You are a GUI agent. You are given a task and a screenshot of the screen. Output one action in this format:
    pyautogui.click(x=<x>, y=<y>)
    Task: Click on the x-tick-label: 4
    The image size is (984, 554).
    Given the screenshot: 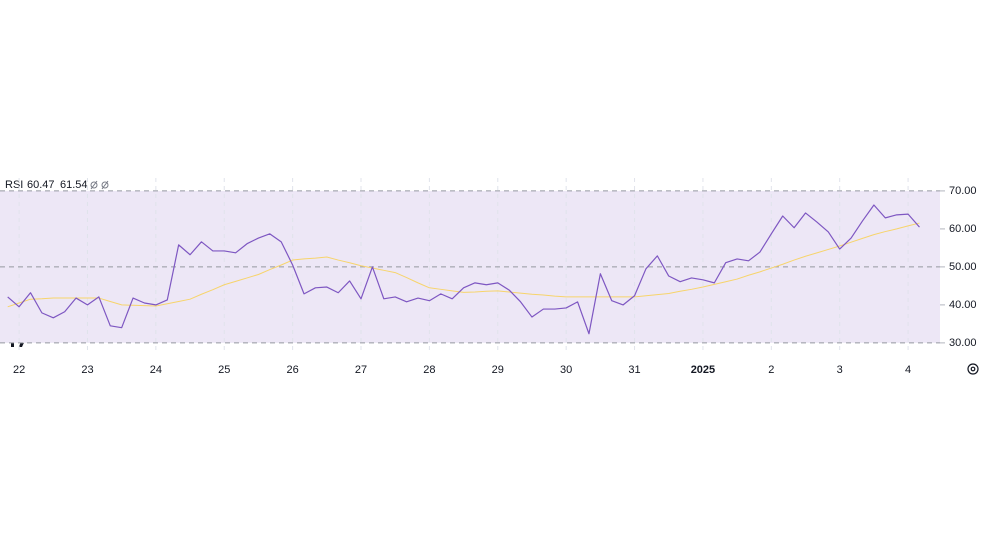 What is the action you would take?
    pyautogui.click(x=908, y=370)
    